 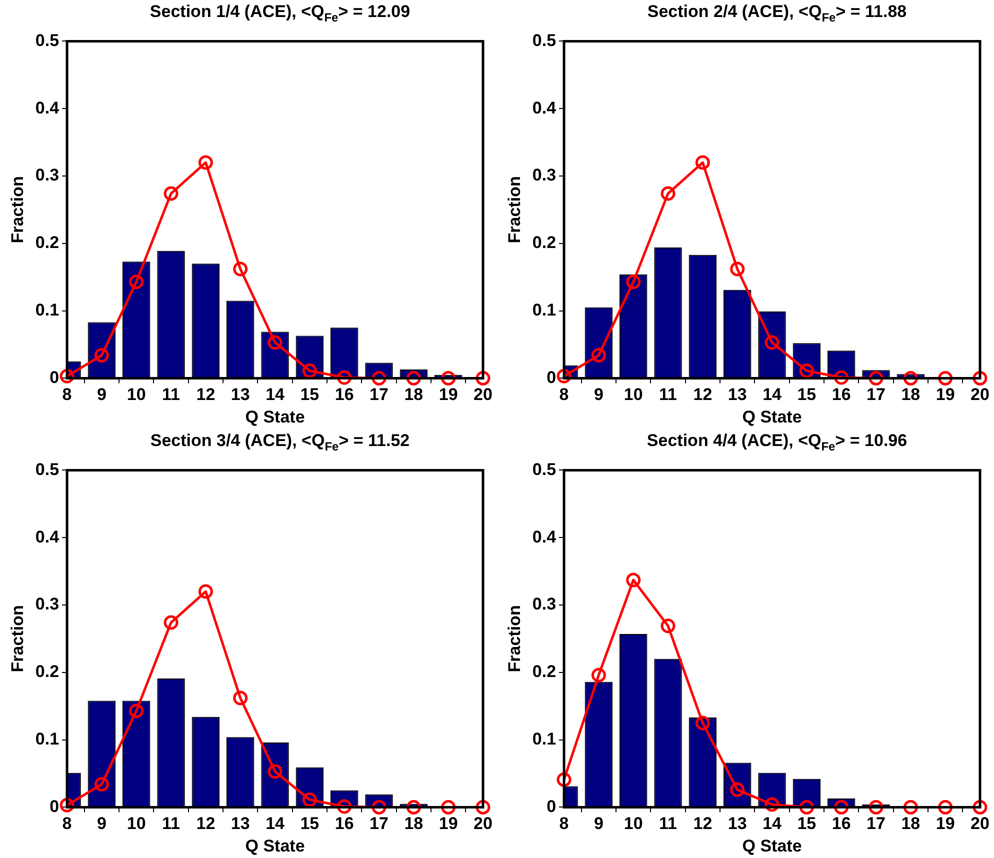 What do you see at coordinates (777, 442) in the screenshot?
I see `chart-title: Section 4/4 (ACE), <Q$_{Fe}$> = 10.96` at bounding box center [777, 442].